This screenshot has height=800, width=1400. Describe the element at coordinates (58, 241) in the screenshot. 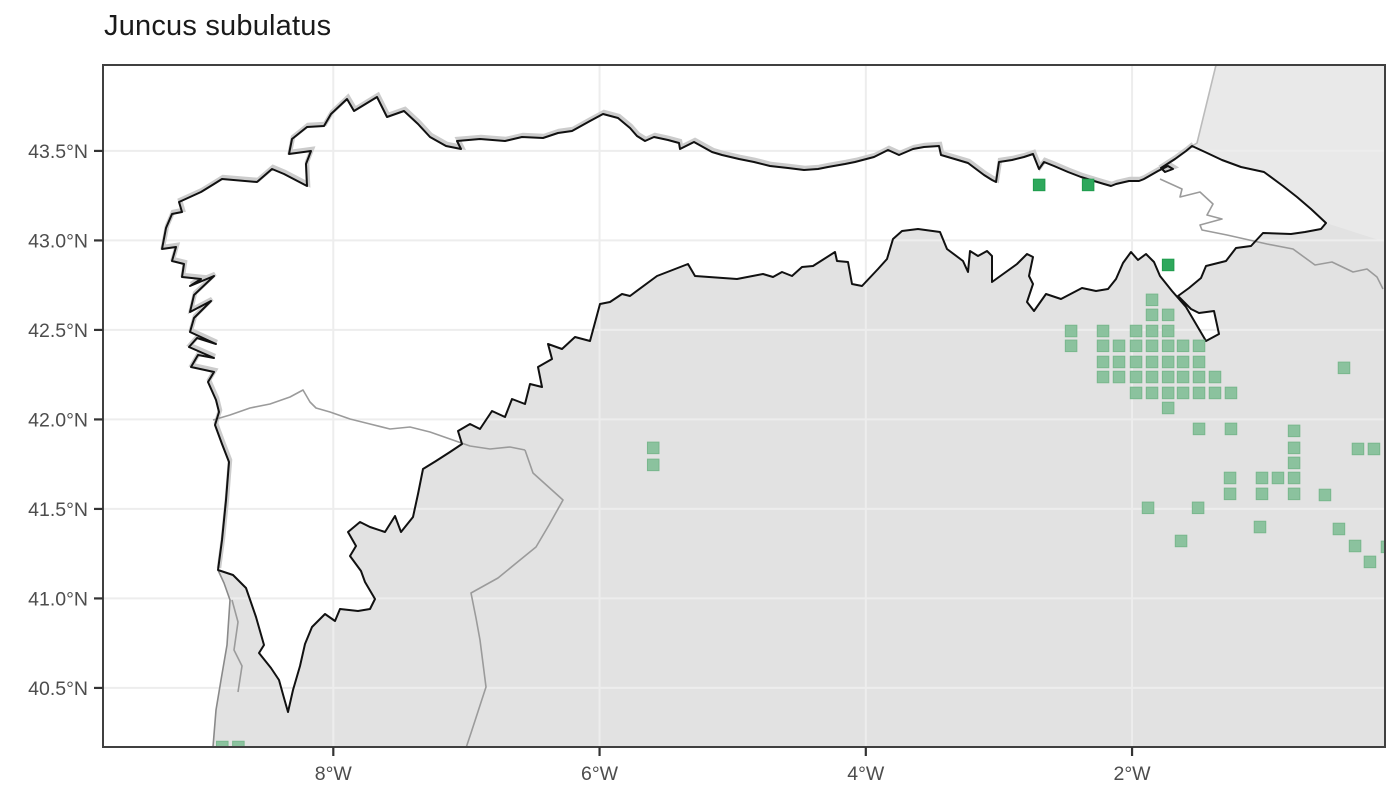

I see `y-axis-tick-label: 43.0°N` at that location.